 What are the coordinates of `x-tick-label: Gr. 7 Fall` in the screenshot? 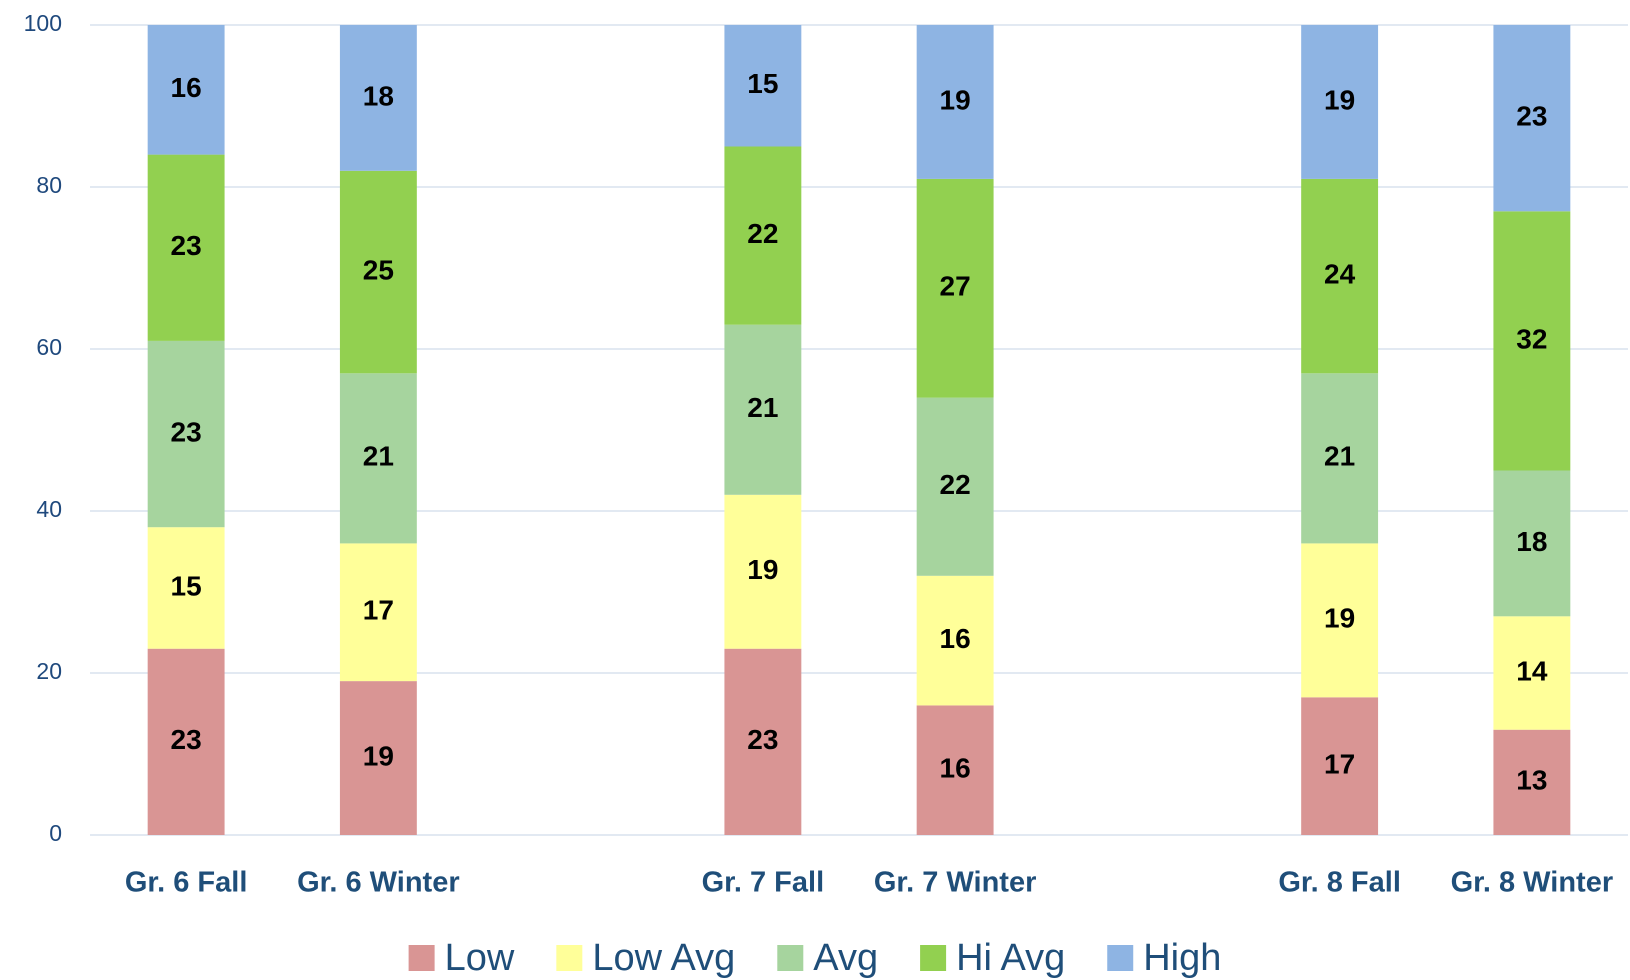 It's located at (763, 883).